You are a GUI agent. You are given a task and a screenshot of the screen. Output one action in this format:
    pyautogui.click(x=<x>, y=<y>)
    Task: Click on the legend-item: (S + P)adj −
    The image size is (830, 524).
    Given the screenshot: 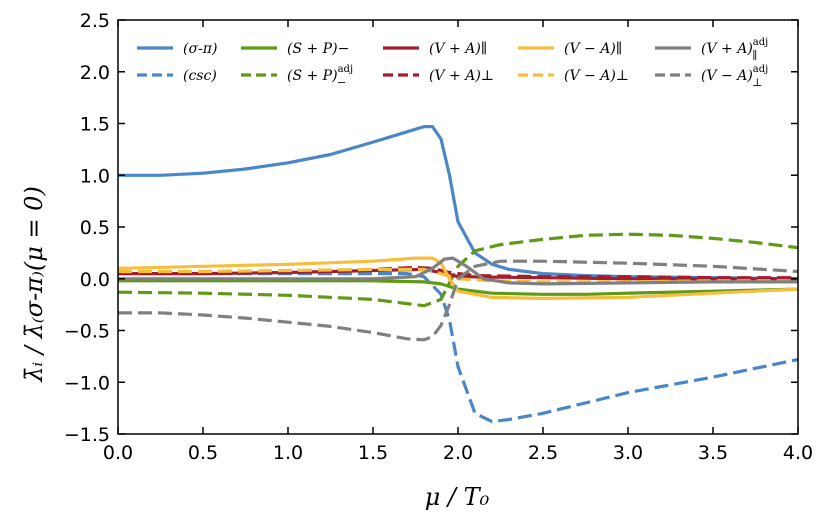 What is the action you would take?
    pyautogui.click(x=297, y=76)
    